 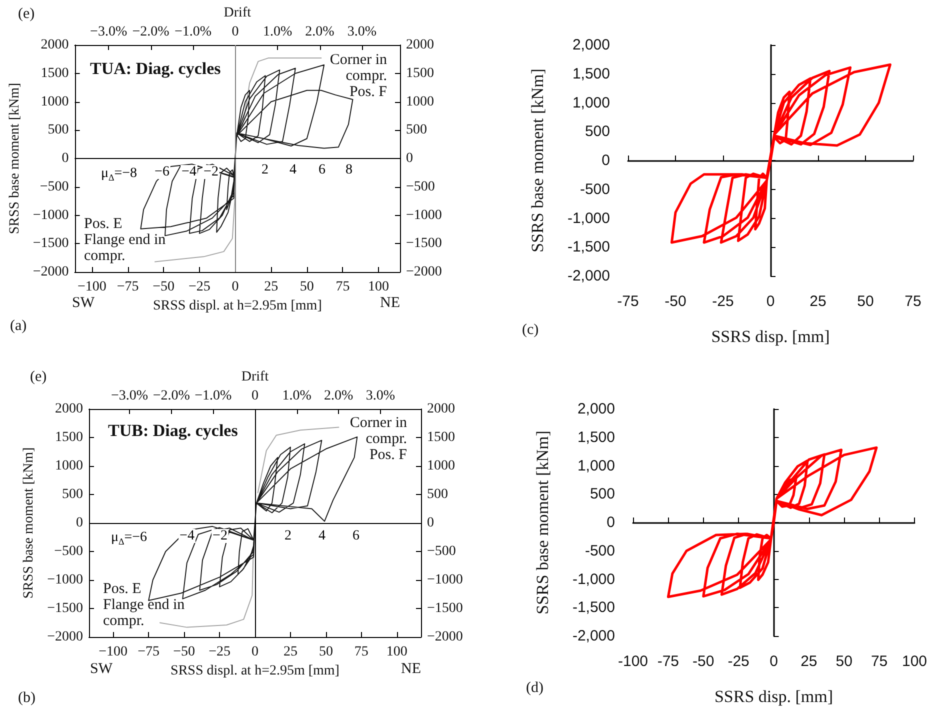 I want to click on y-tick-label: 2000, so click(x=69, y=409).